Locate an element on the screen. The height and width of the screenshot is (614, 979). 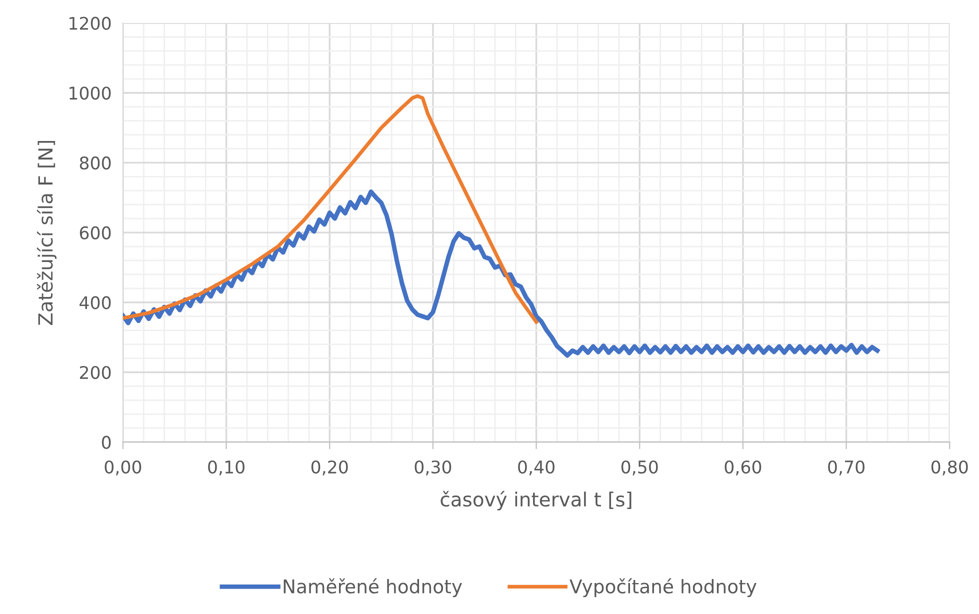
x-tick-label: 0,60 is located at coordinates (743, 468).